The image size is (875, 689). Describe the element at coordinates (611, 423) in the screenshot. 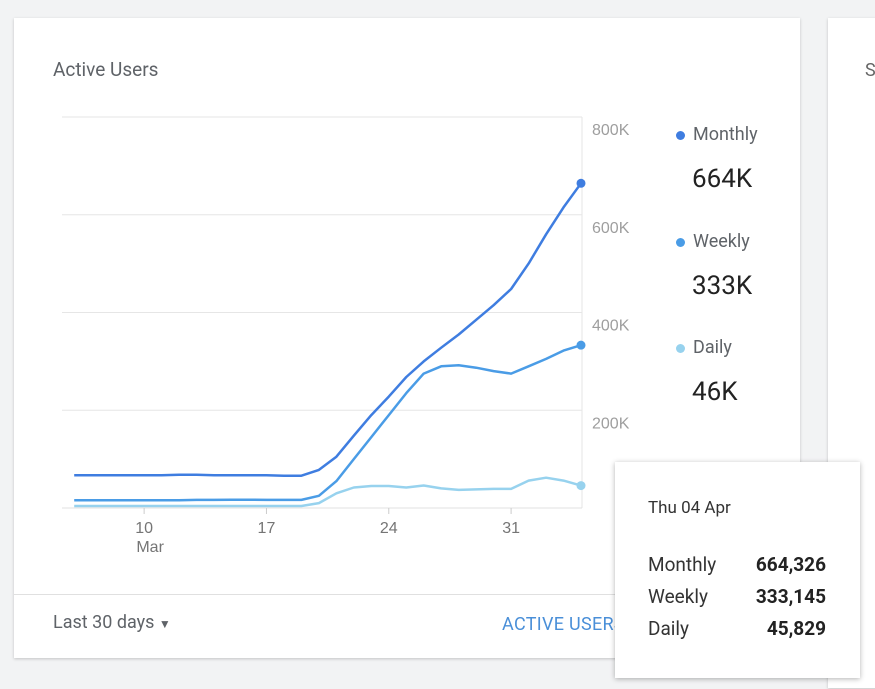

I see `y-tick-label: 200K` at that location.